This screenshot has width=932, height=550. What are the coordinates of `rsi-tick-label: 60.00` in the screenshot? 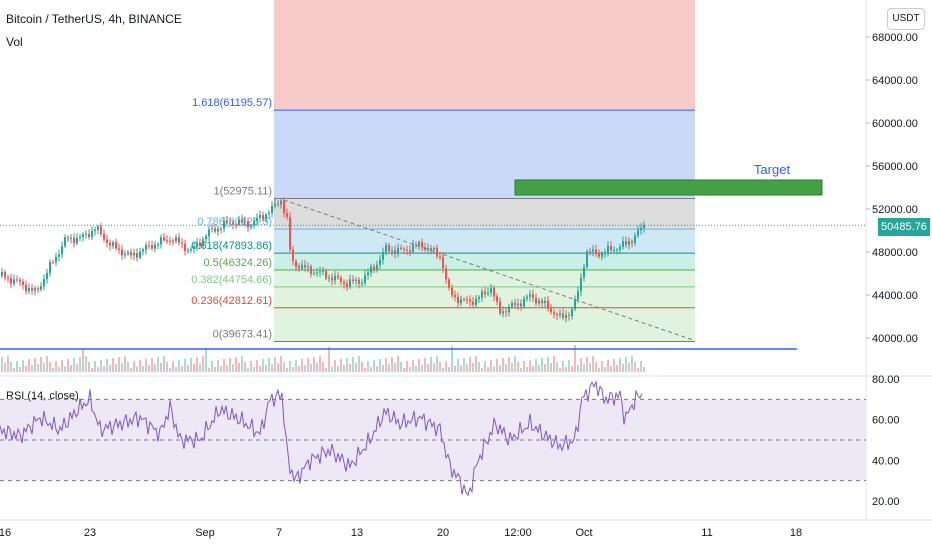 It's located at (886, 421).